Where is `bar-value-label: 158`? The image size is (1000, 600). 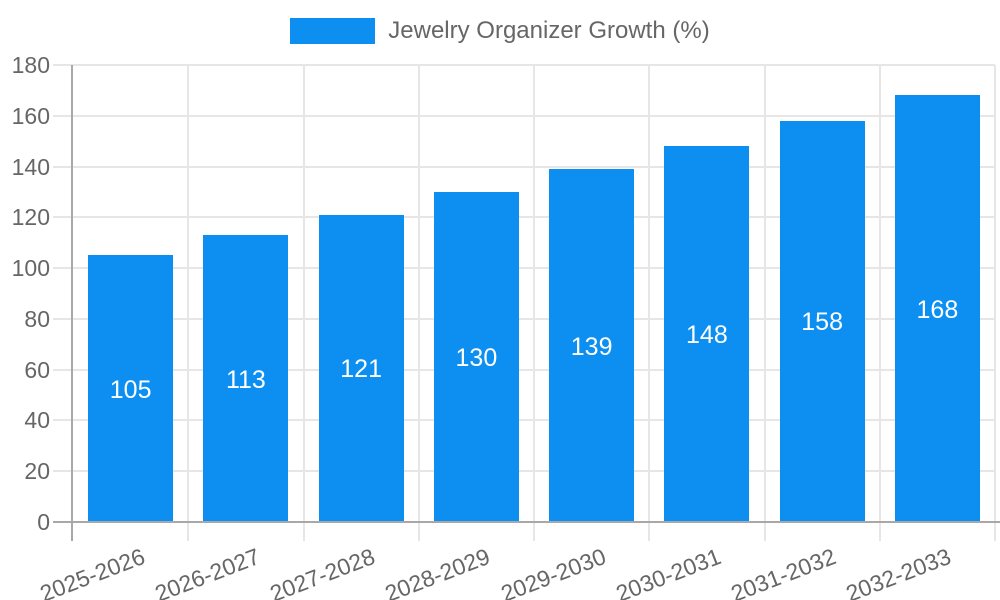 bar-value-label: 158 is located at coordinates (822, 322).